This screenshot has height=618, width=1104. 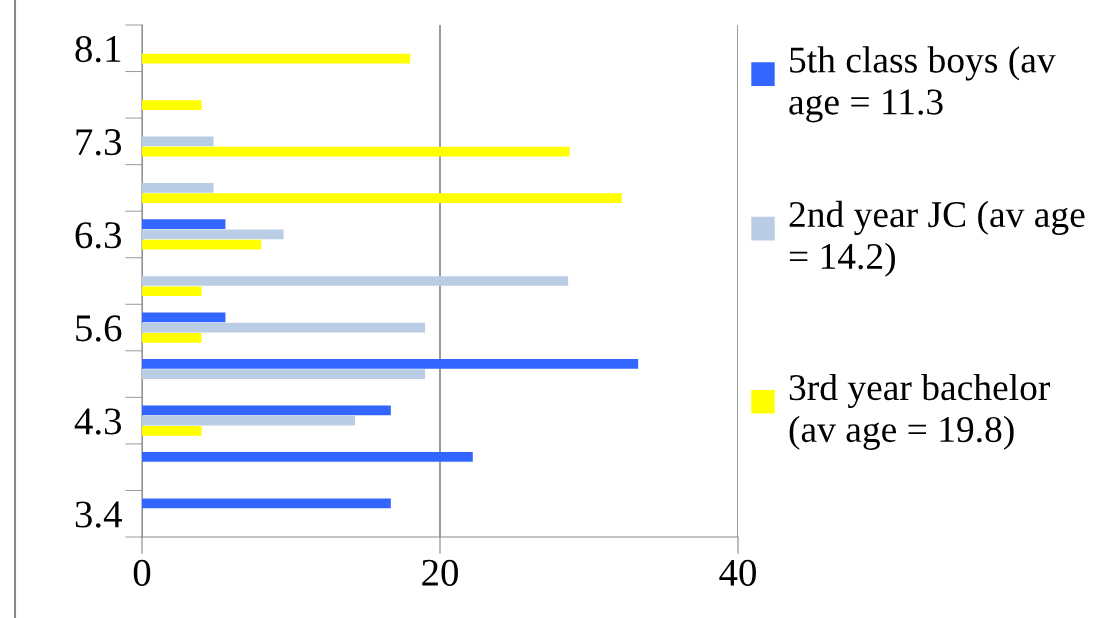 What do you see at coordinates (142, 572) in the screenshot?
I see `x-tick-label: 0` at bounding box center [142, 572].